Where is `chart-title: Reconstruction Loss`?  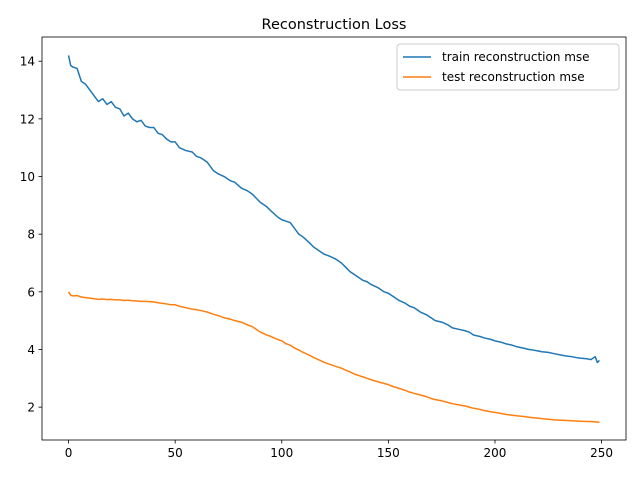
chart-title: Reconstruction Loss is located at coordinates (334, 25).